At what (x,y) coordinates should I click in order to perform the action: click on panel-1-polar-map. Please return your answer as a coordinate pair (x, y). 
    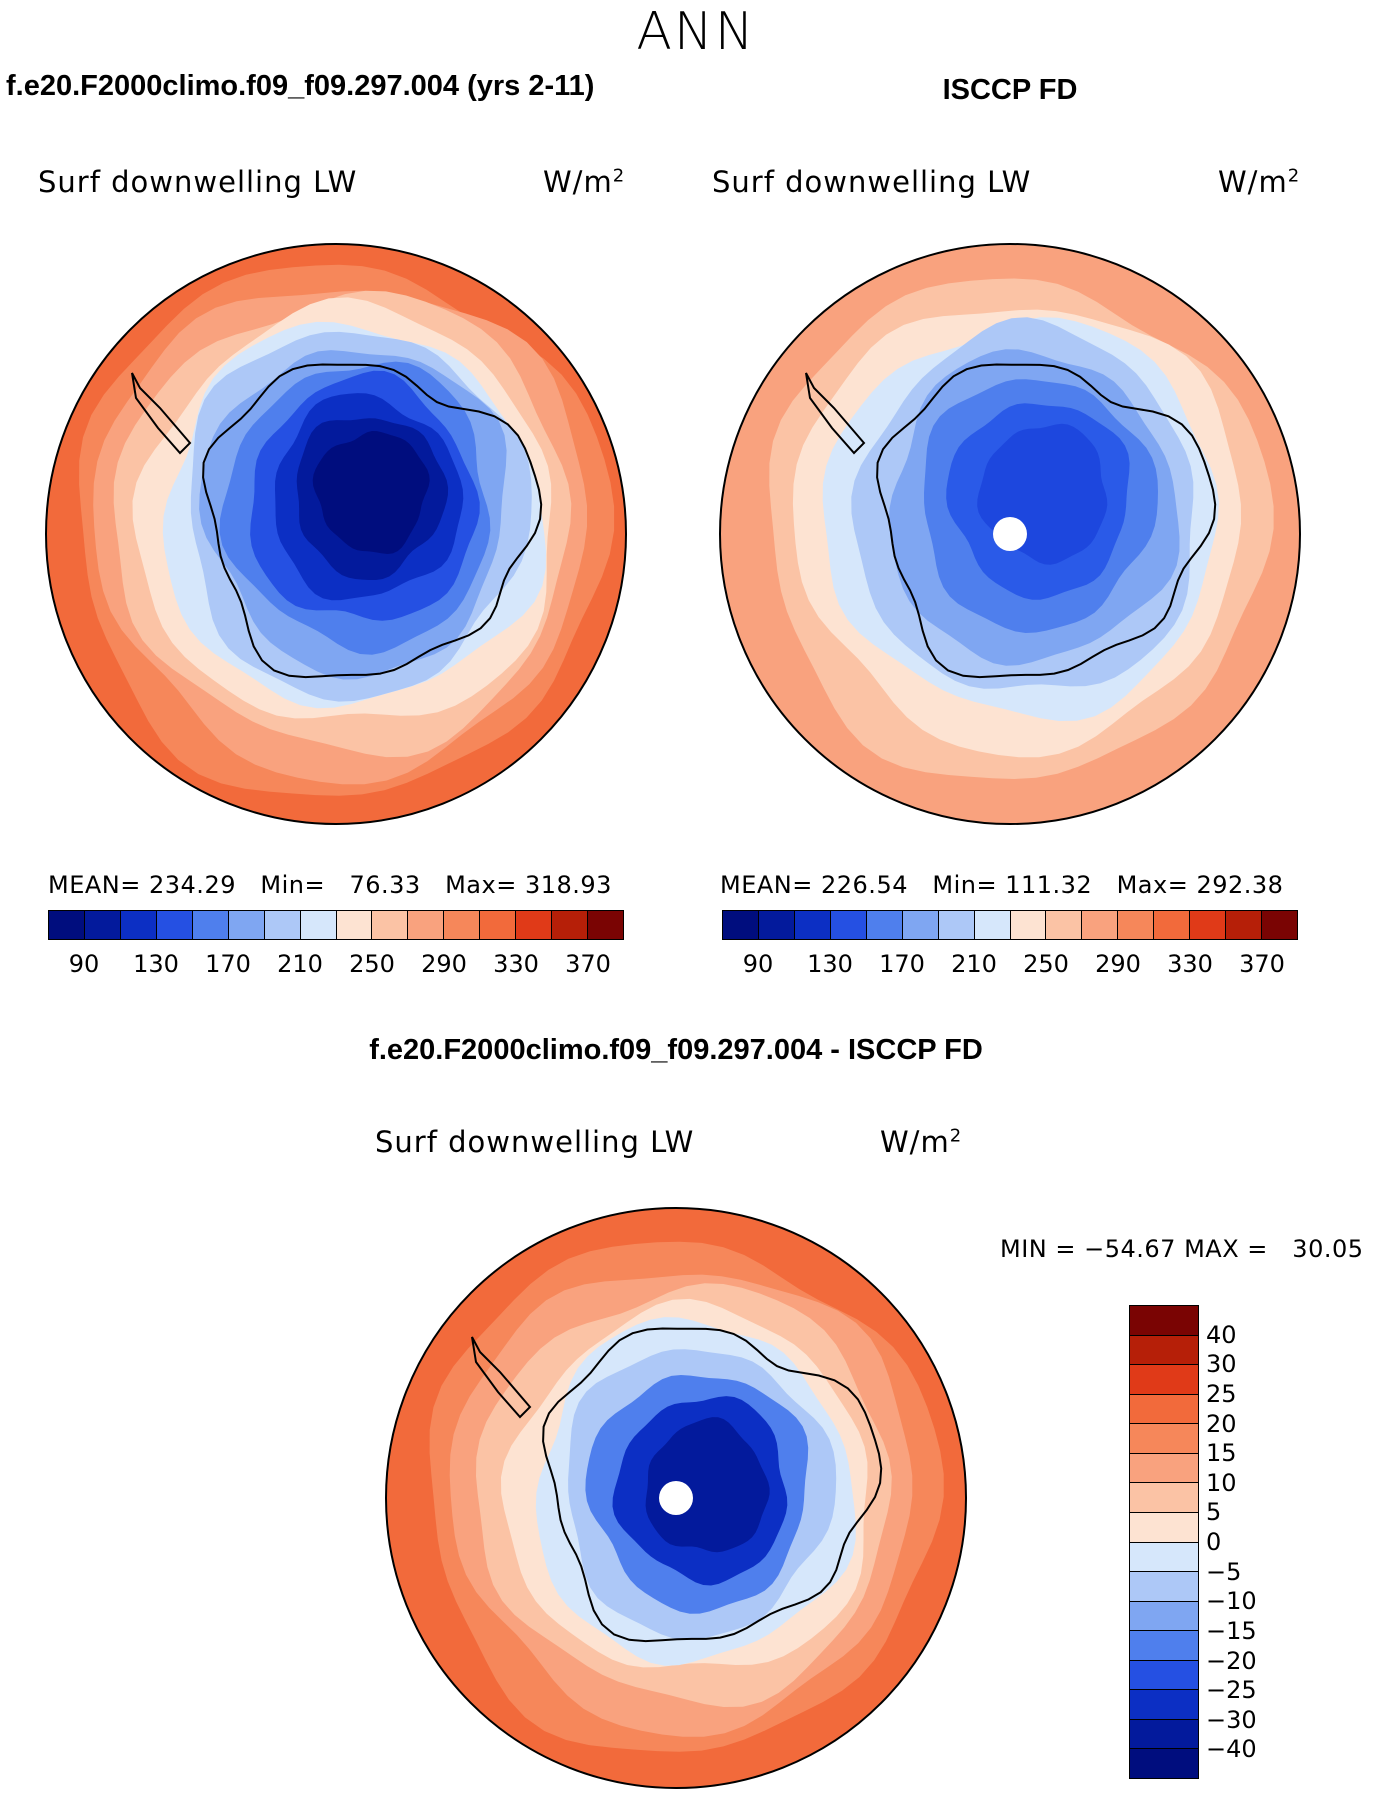
    Looking at the image, I should click on (336, 534).